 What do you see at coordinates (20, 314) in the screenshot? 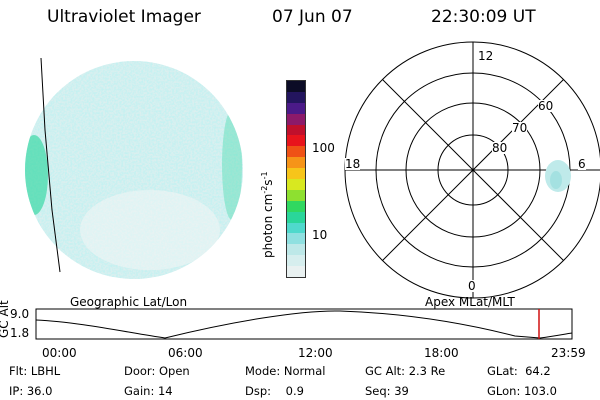
I see `altitude-ytick-9: 9.0` at bounding box center [20, 314].